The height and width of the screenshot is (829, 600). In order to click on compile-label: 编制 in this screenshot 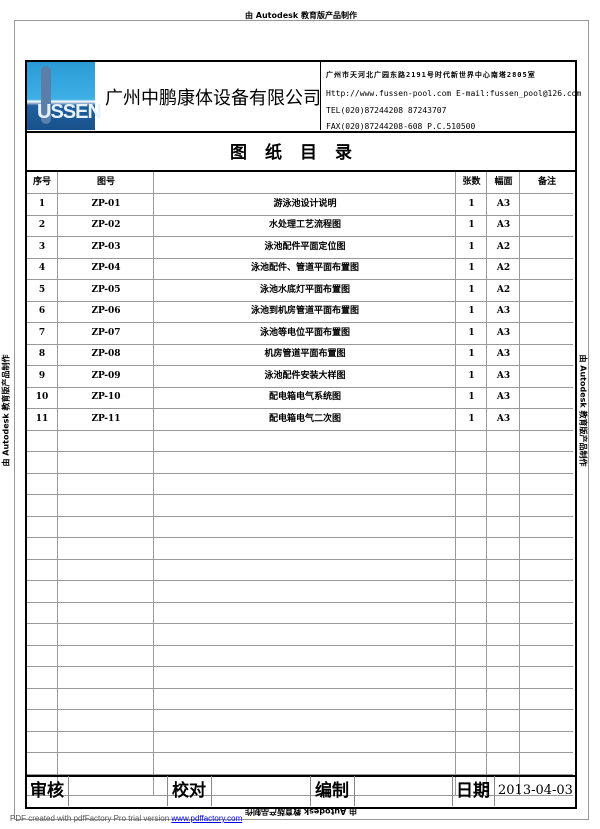, I will do `click(332, 791)`.